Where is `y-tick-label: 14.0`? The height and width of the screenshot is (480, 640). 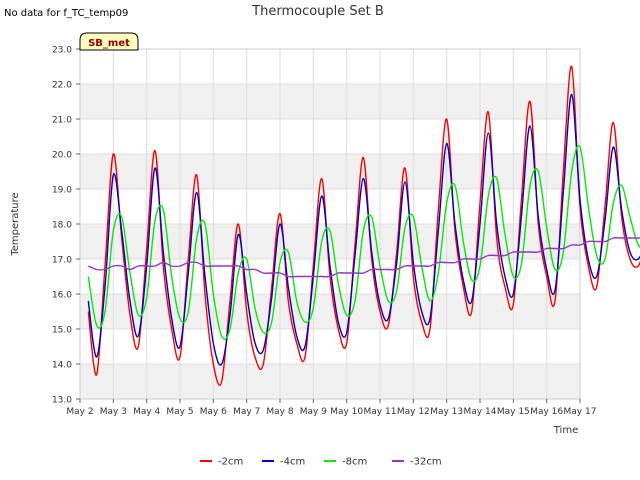 y-tick-label: 14.0 is located at coordinates (62, 366).